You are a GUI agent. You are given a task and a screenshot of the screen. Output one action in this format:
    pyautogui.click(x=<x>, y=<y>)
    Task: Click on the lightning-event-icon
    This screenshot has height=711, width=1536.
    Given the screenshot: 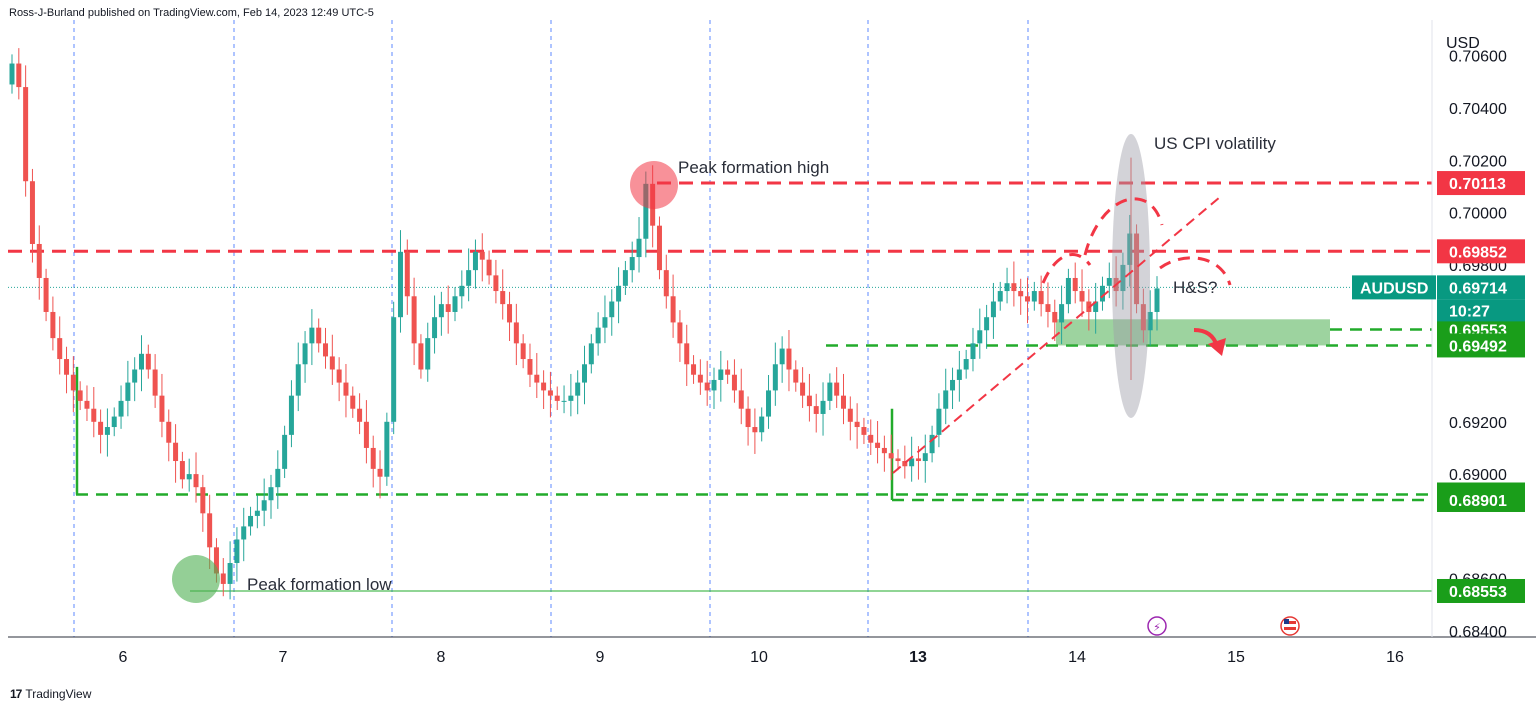 What is the action you would take?
    pyautogui.click(x=1157, y=626)
    